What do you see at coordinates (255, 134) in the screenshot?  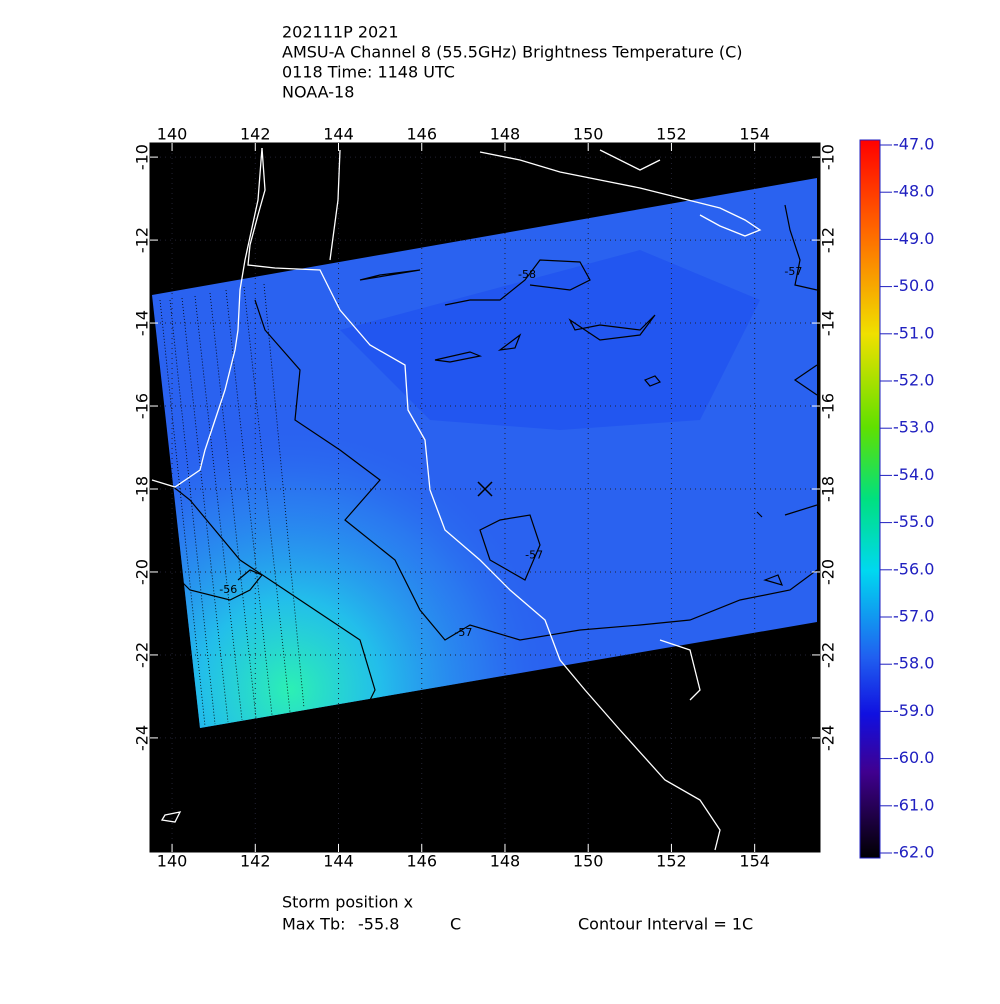 I see `x-tick-label-top: 142` at bounding box center [255, 134].